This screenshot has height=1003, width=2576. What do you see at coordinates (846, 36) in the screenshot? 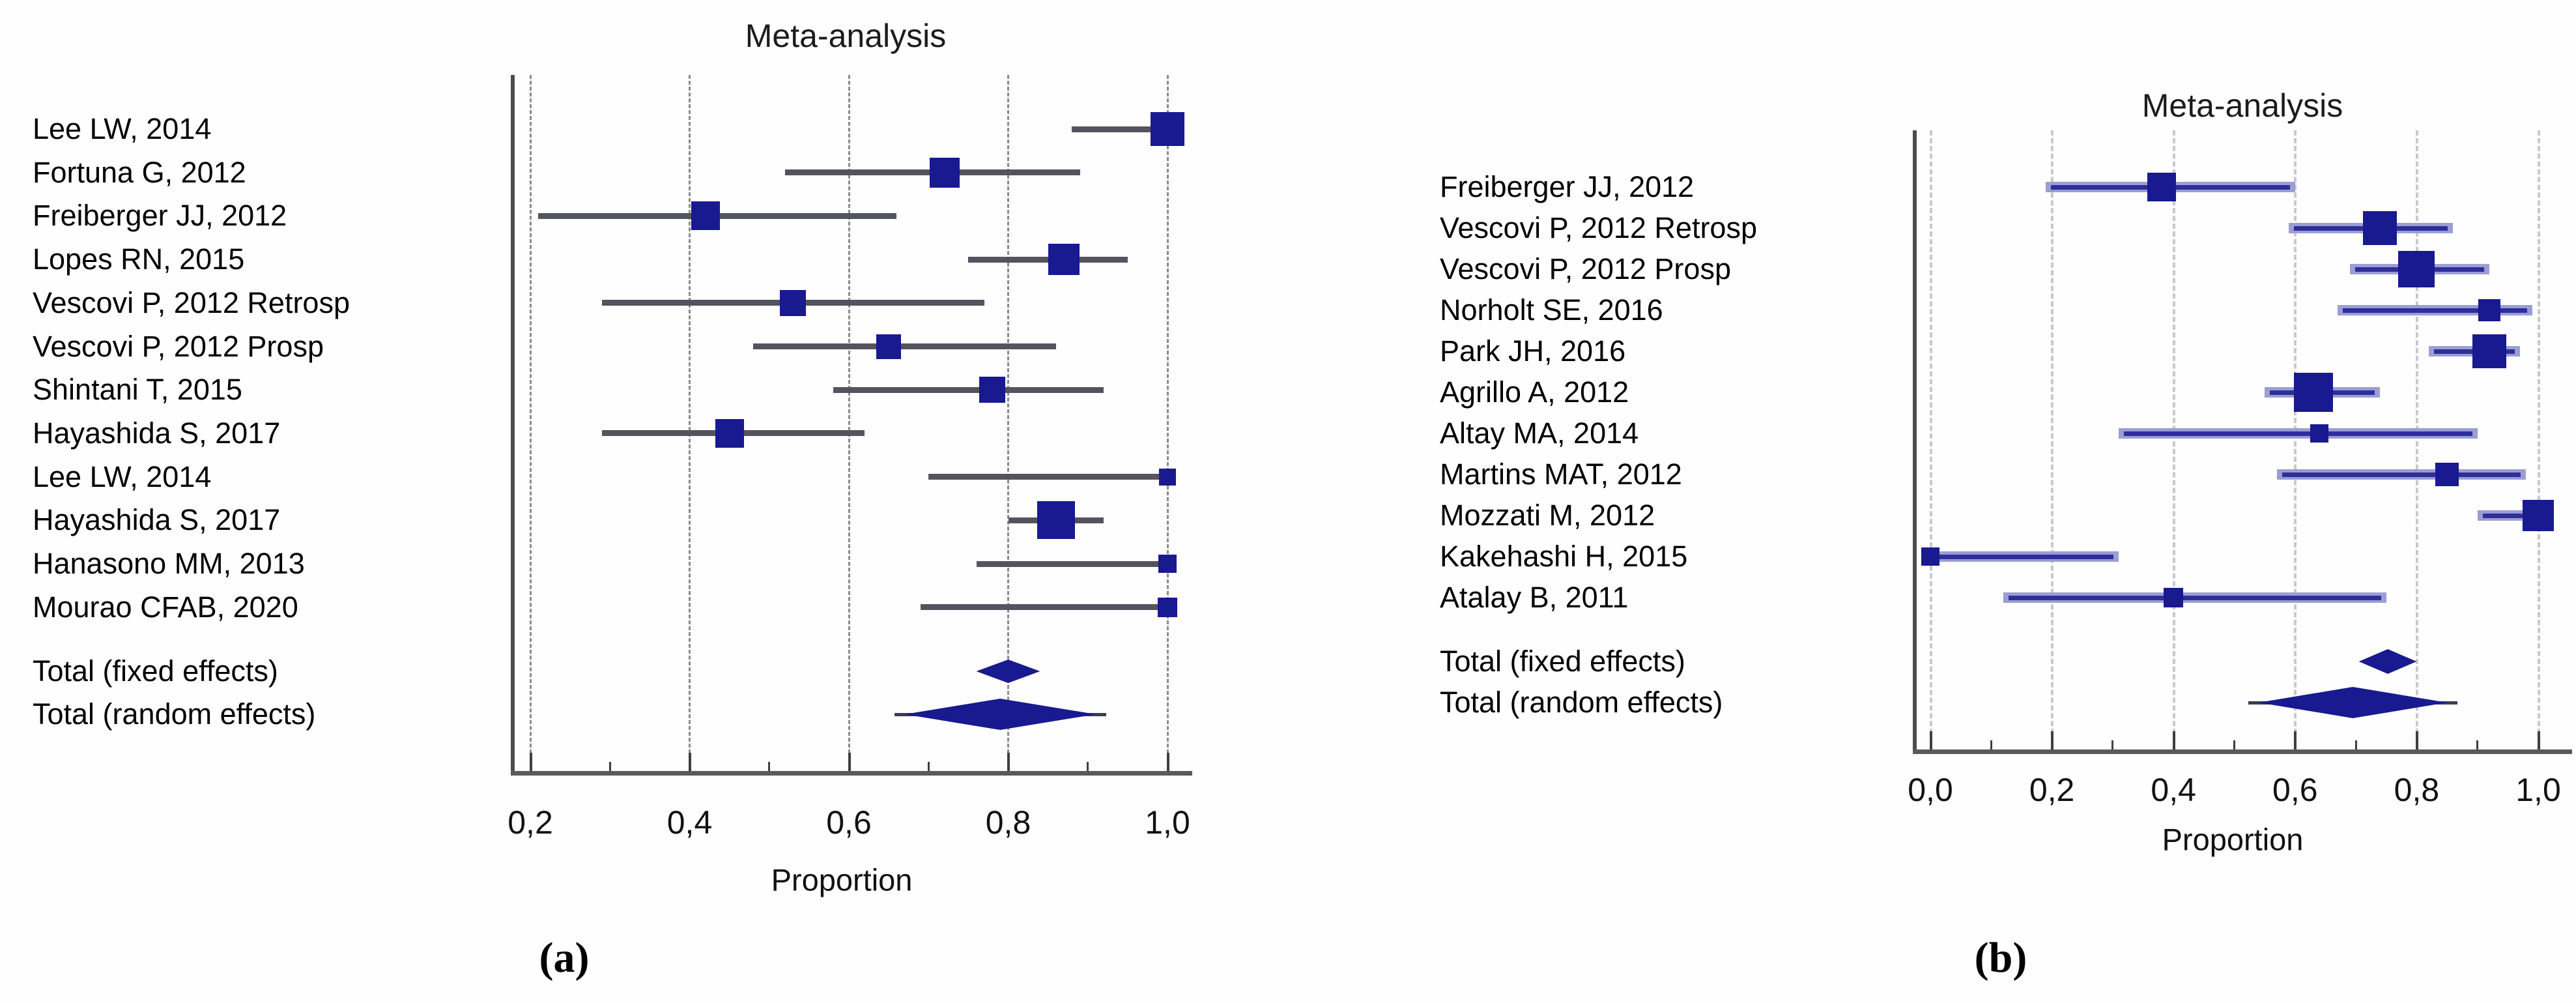
I see `panel-a-title: Meta-analysis` at bounding box center [846, 36].